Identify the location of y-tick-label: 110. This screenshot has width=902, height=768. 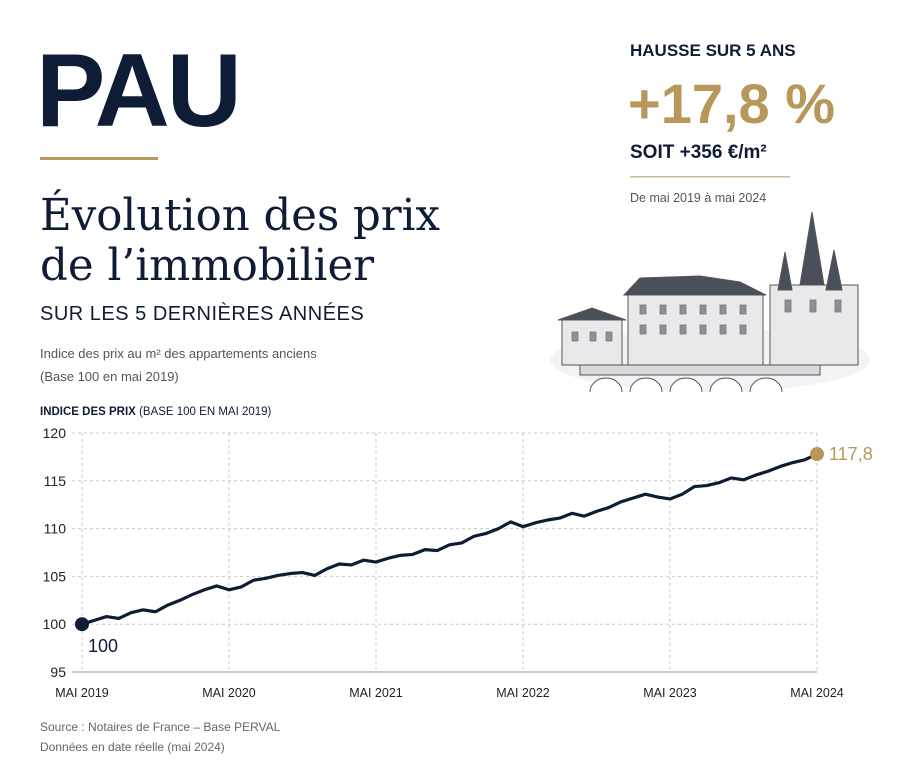
(55, 529).